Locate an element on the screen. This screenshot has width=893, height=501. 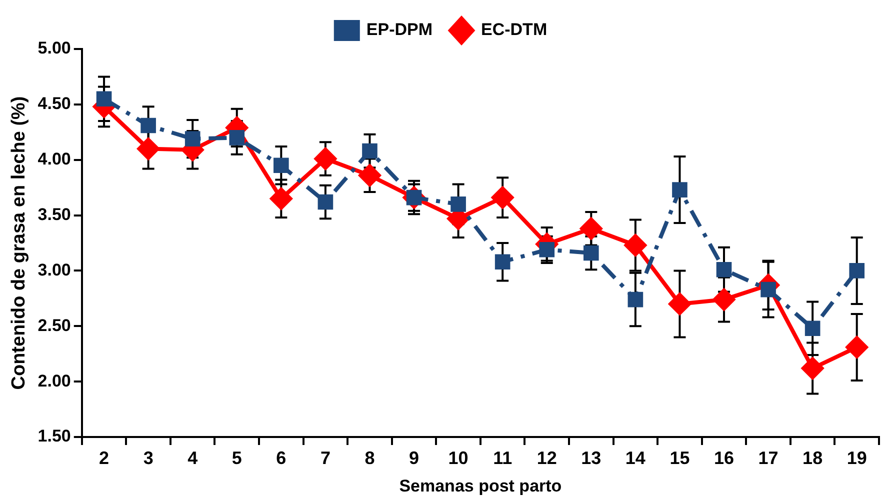
x-tick-label: 12 is located at coordinates (546, 458).